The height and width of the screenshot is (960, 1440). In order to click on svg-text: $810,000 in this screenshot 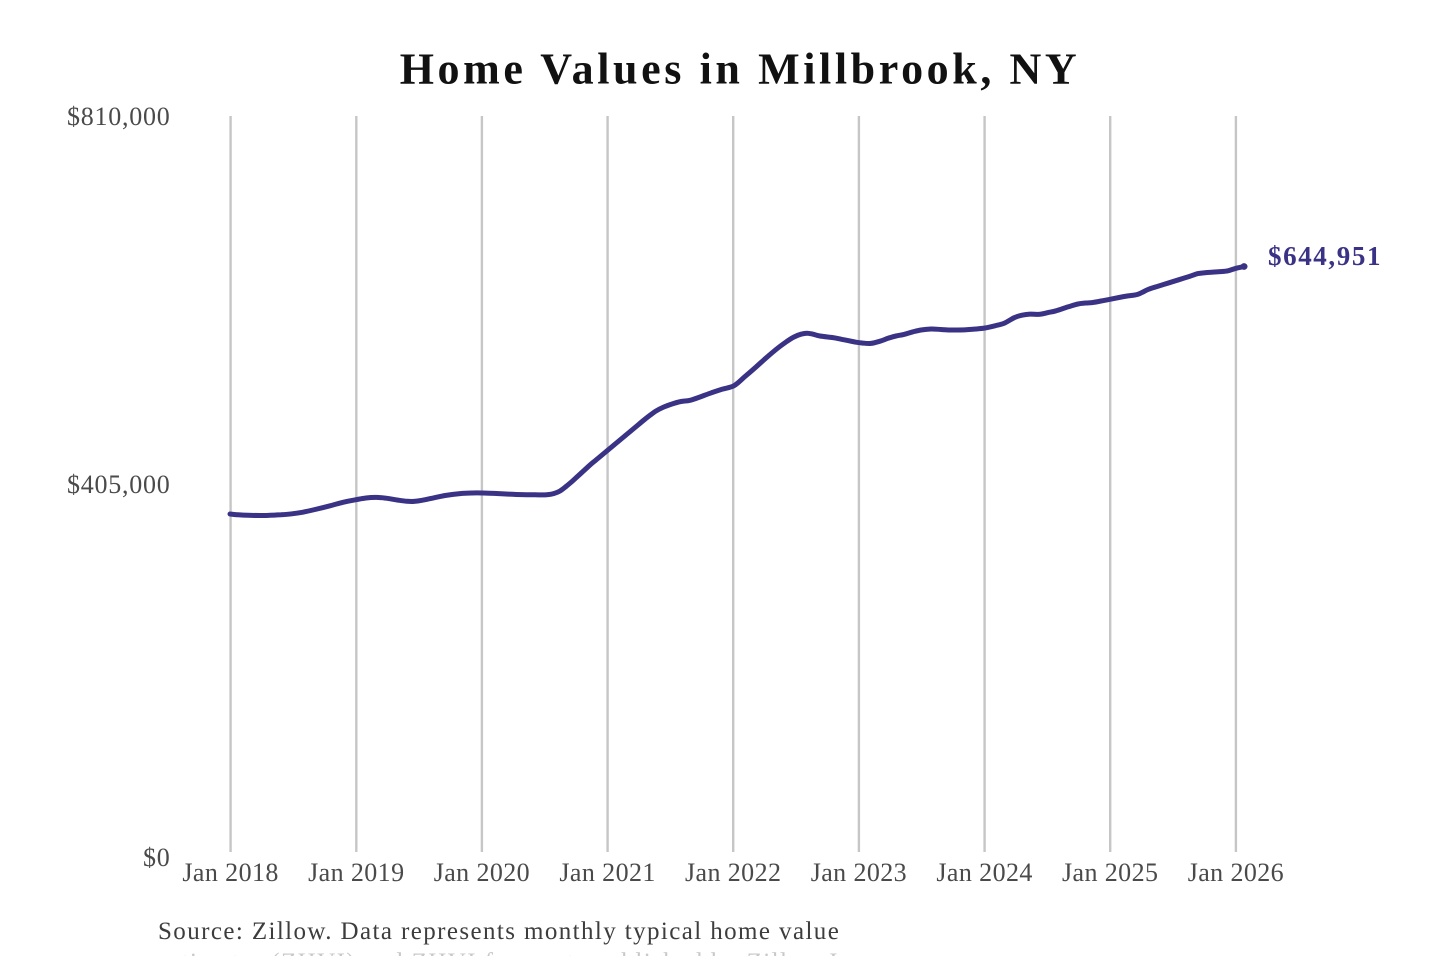, I will do `click(119, 116)`.